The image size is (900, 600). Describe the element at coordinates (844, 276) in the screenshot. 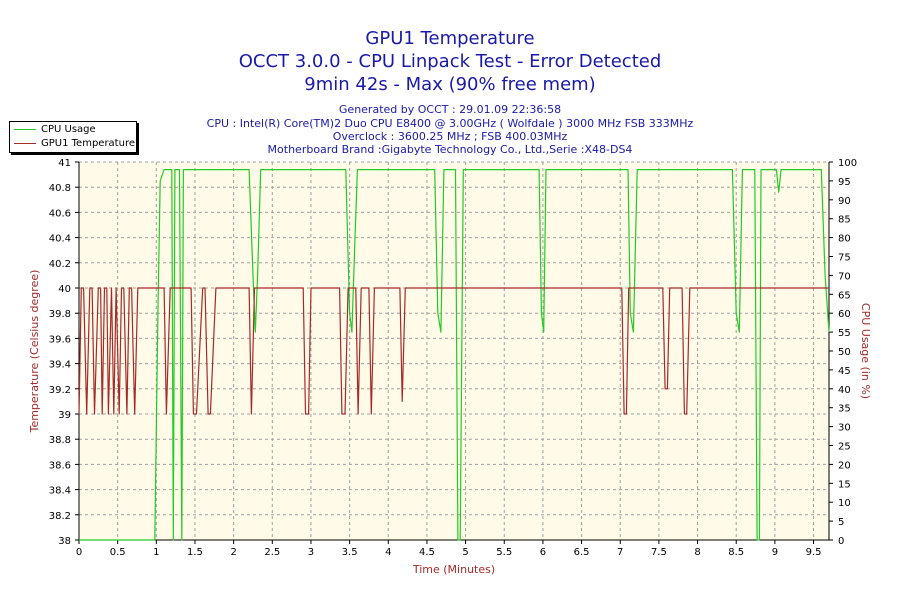

I see `y-right-tick-label: 70` at that location.